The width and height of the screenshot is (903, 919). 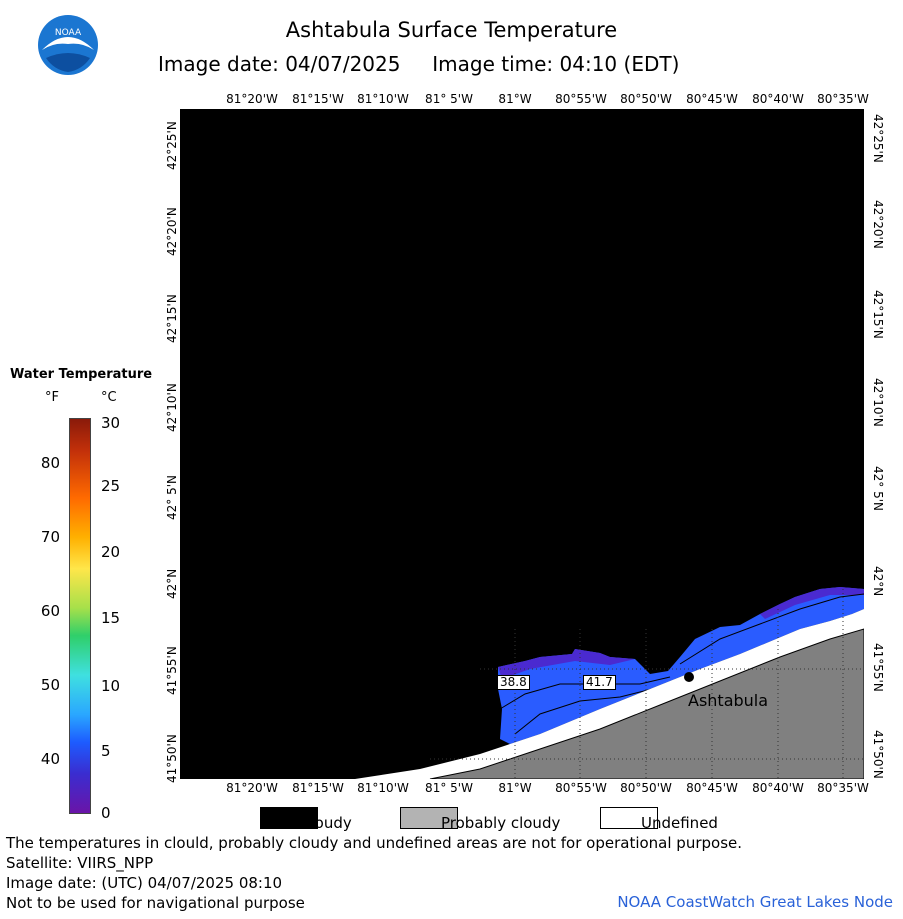 What do you see at coordinates (81, 374) in the screenshot?
I see `scale-title: Water Temperature` at bounding box center [81, 374].